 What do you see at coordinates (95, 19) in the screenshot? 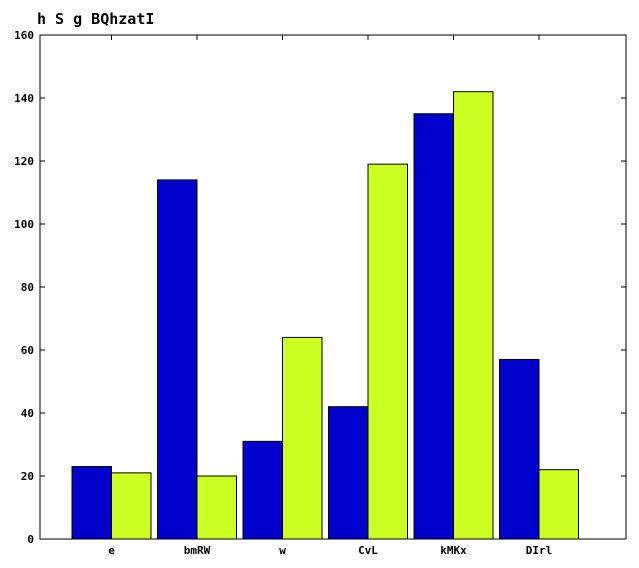
I see `chart-title: h S g BQhzatI` at bounding box center [95, 19].